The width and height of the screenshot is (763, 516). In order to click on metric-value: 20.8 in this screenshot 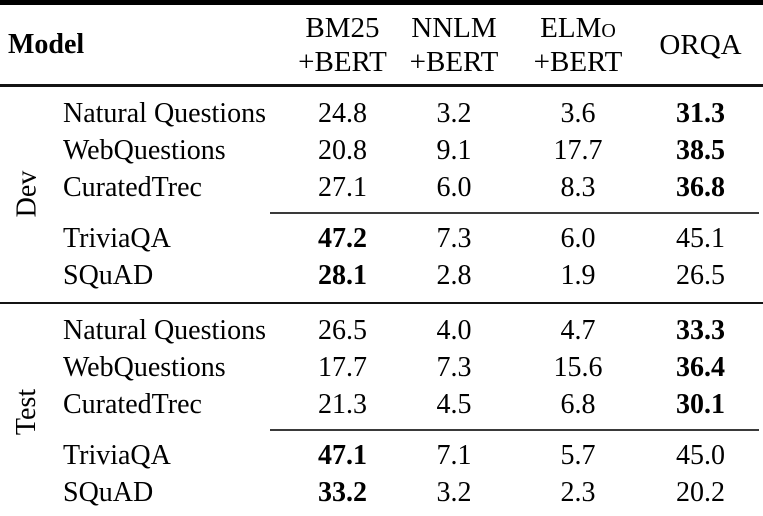, I will do `click(342, 150)`.